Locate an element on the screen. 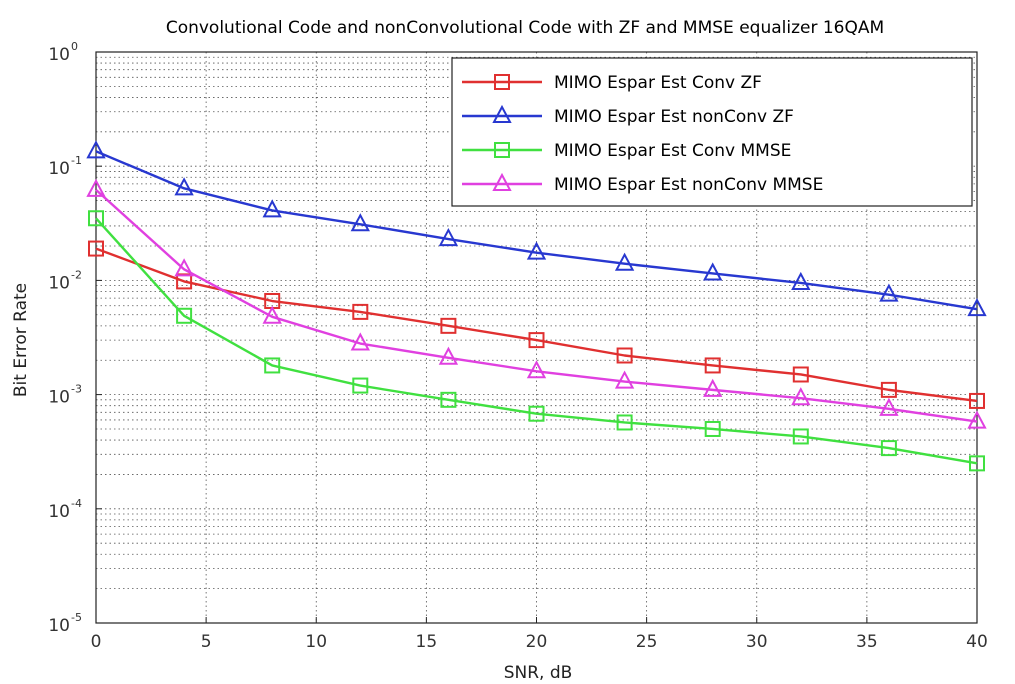 This screenshot has height=684, width=1015. y-axis-label: Bit Error Rate is located at coordinates (21, 340).